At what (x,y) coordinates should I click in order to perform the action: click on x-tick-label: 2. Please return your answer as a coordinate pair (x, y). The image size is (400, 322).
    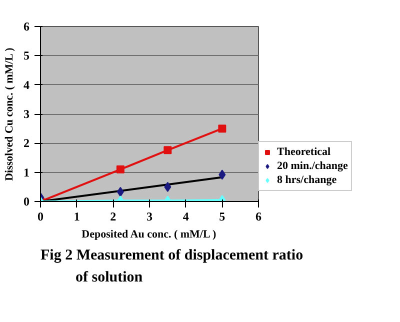
    Looking at the image, I should click on (113, 217).